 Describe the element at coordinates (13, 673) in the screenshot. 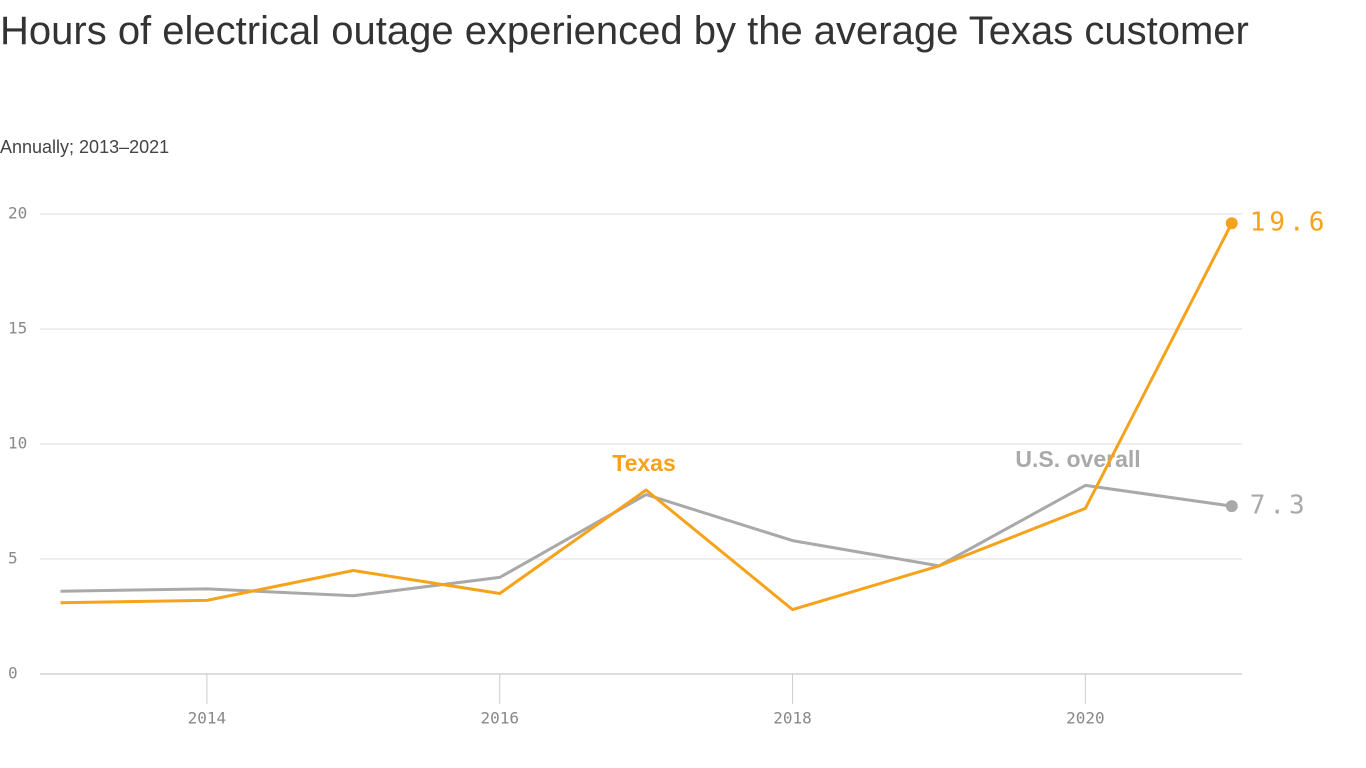

I see `y-tick-label: 0` at that location.